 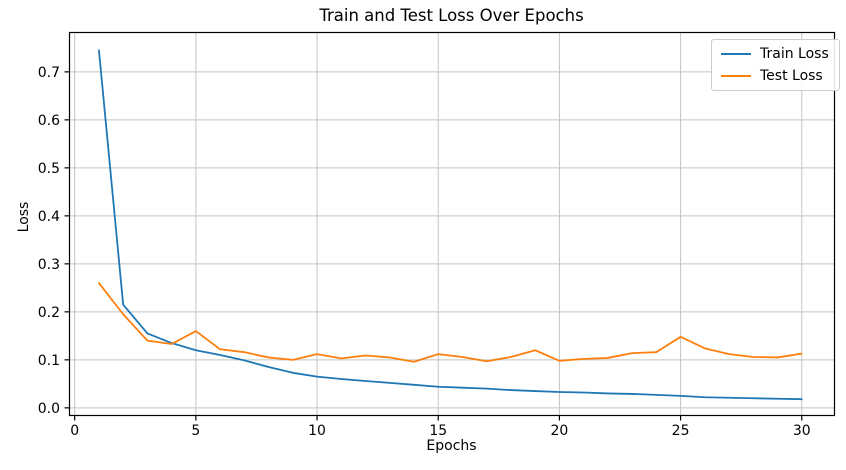 What do you see at coordinates (24, 217) in the screenshot?
I see `y-axis-label: Loss` at bounding box center [24, 217].